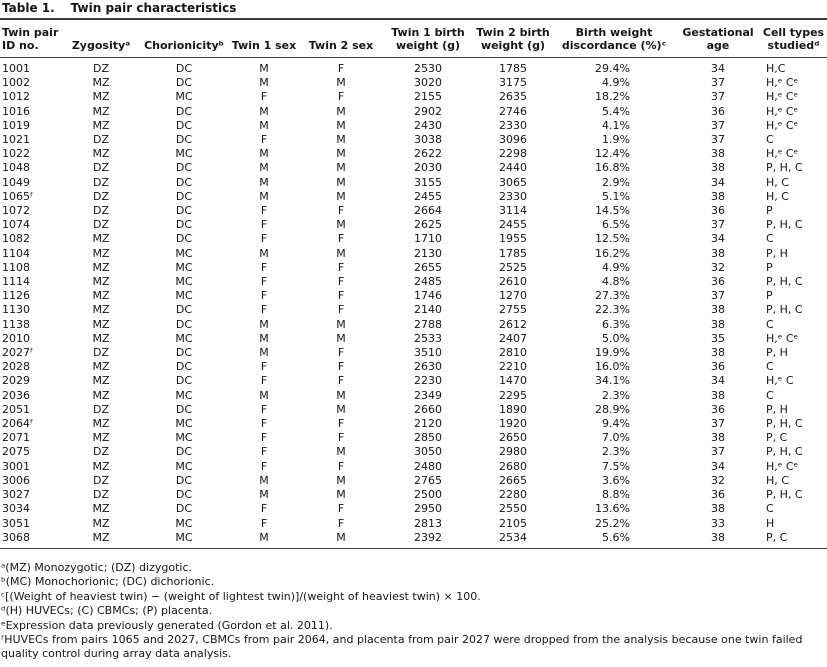 The height and width of the screenshot is (667, 827). I want to click on cell-birth-weight-discordance: 22.3%, so click(612, 310).